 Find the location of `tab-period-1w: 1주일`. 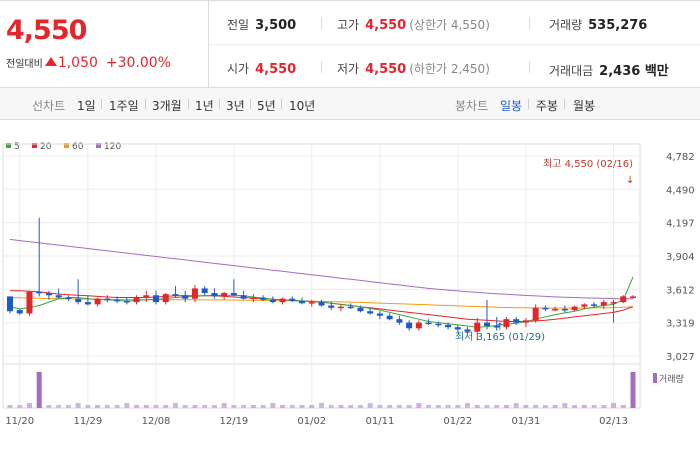

tab-period-1w: 1주일 is located at coordinates (124, 106).